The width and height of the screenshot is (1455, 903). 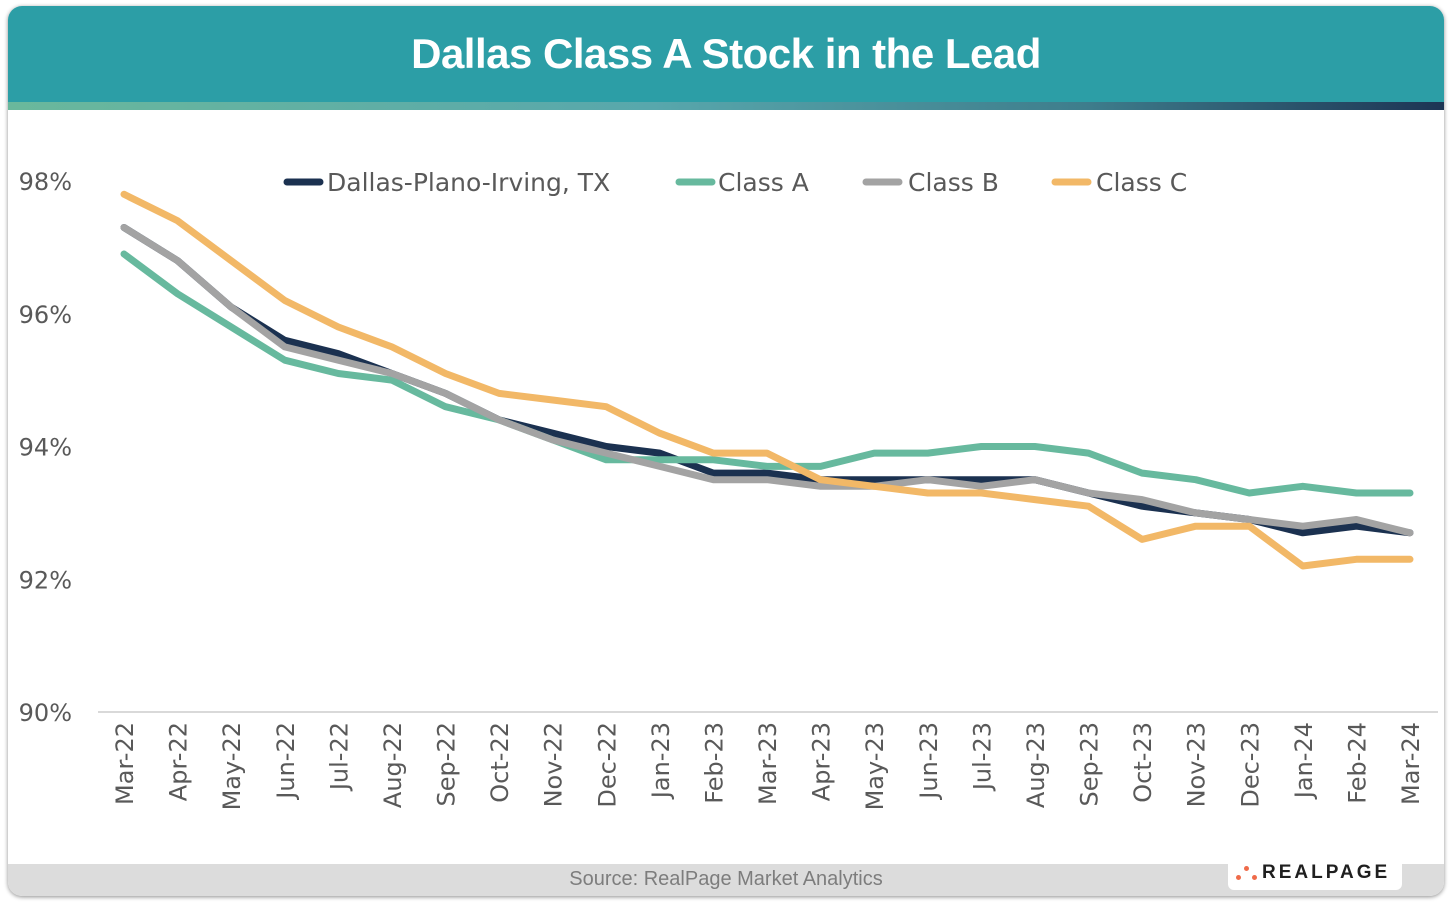 What do you see at coordinates (468, 182) in the screenshot?
I see `legend-label: Dallas-Plano-Irving, TX` at bounding box center [468, 182].